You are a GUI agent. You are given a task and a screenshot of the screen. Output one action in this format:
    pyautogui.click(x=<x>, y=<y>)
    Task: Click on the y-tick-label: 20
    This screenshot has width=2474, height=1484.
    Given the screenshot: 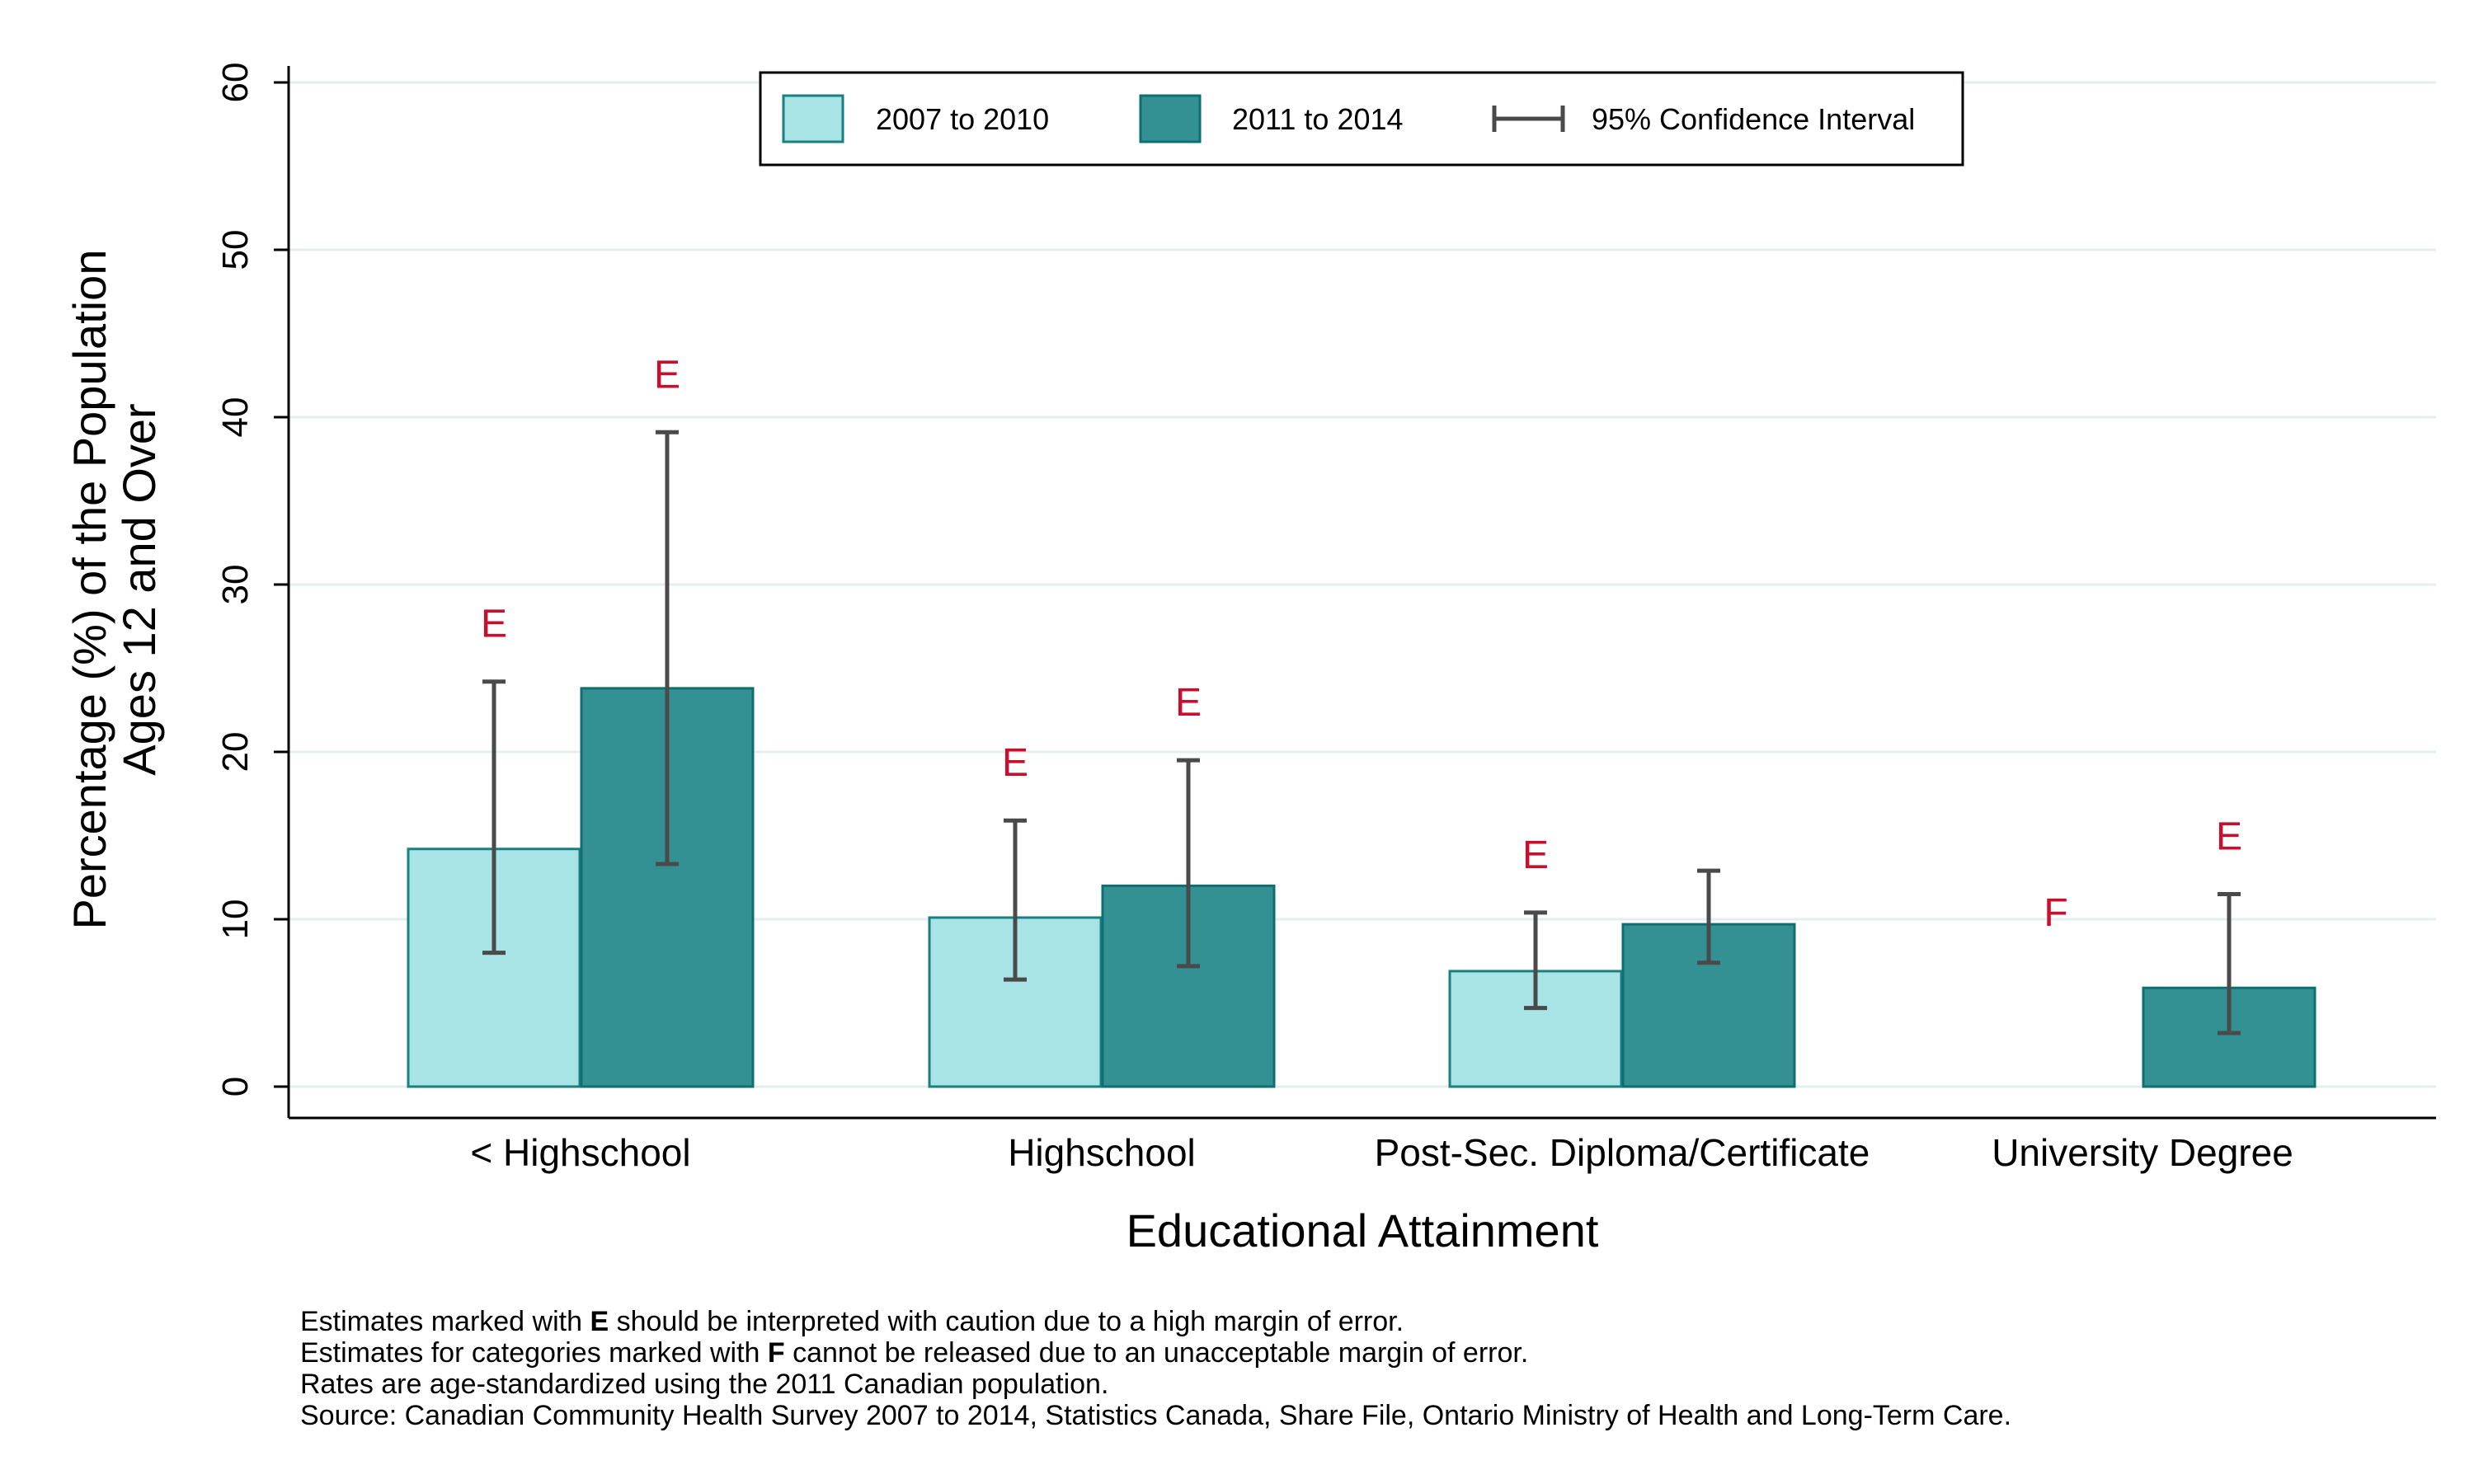 What is the action you would take?
    pyautogui.click(x=235, y=752)
    